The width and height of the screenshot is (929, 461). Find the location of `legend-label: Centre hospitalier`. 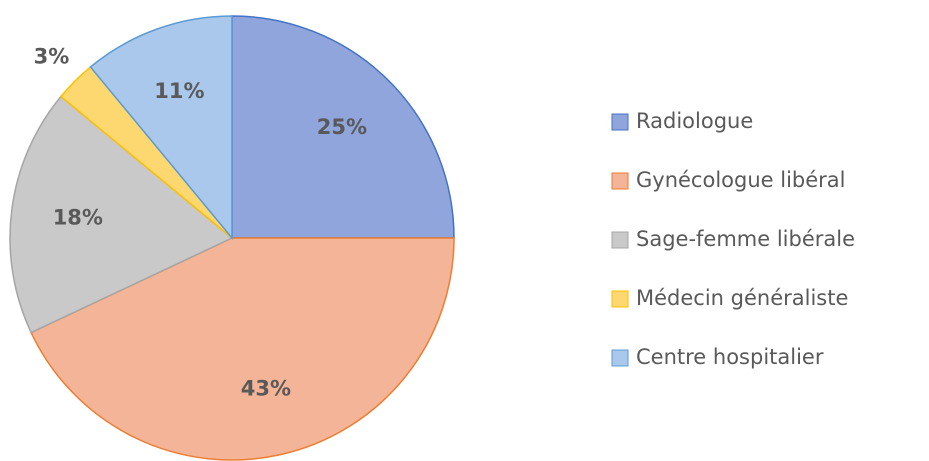

legend-label: Centre hospitalier is located at coordinates (730, 357).